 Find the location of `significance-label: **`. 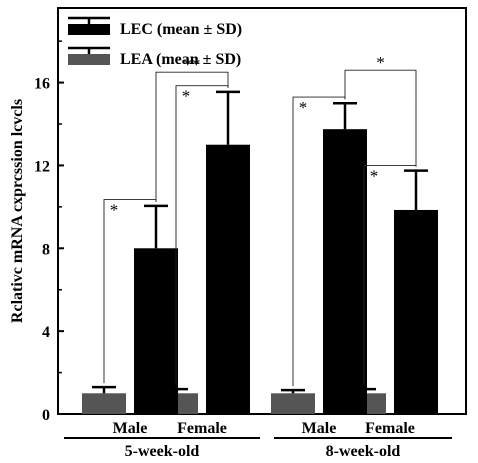

significance-label: ** is located at coordinates (192, 64).